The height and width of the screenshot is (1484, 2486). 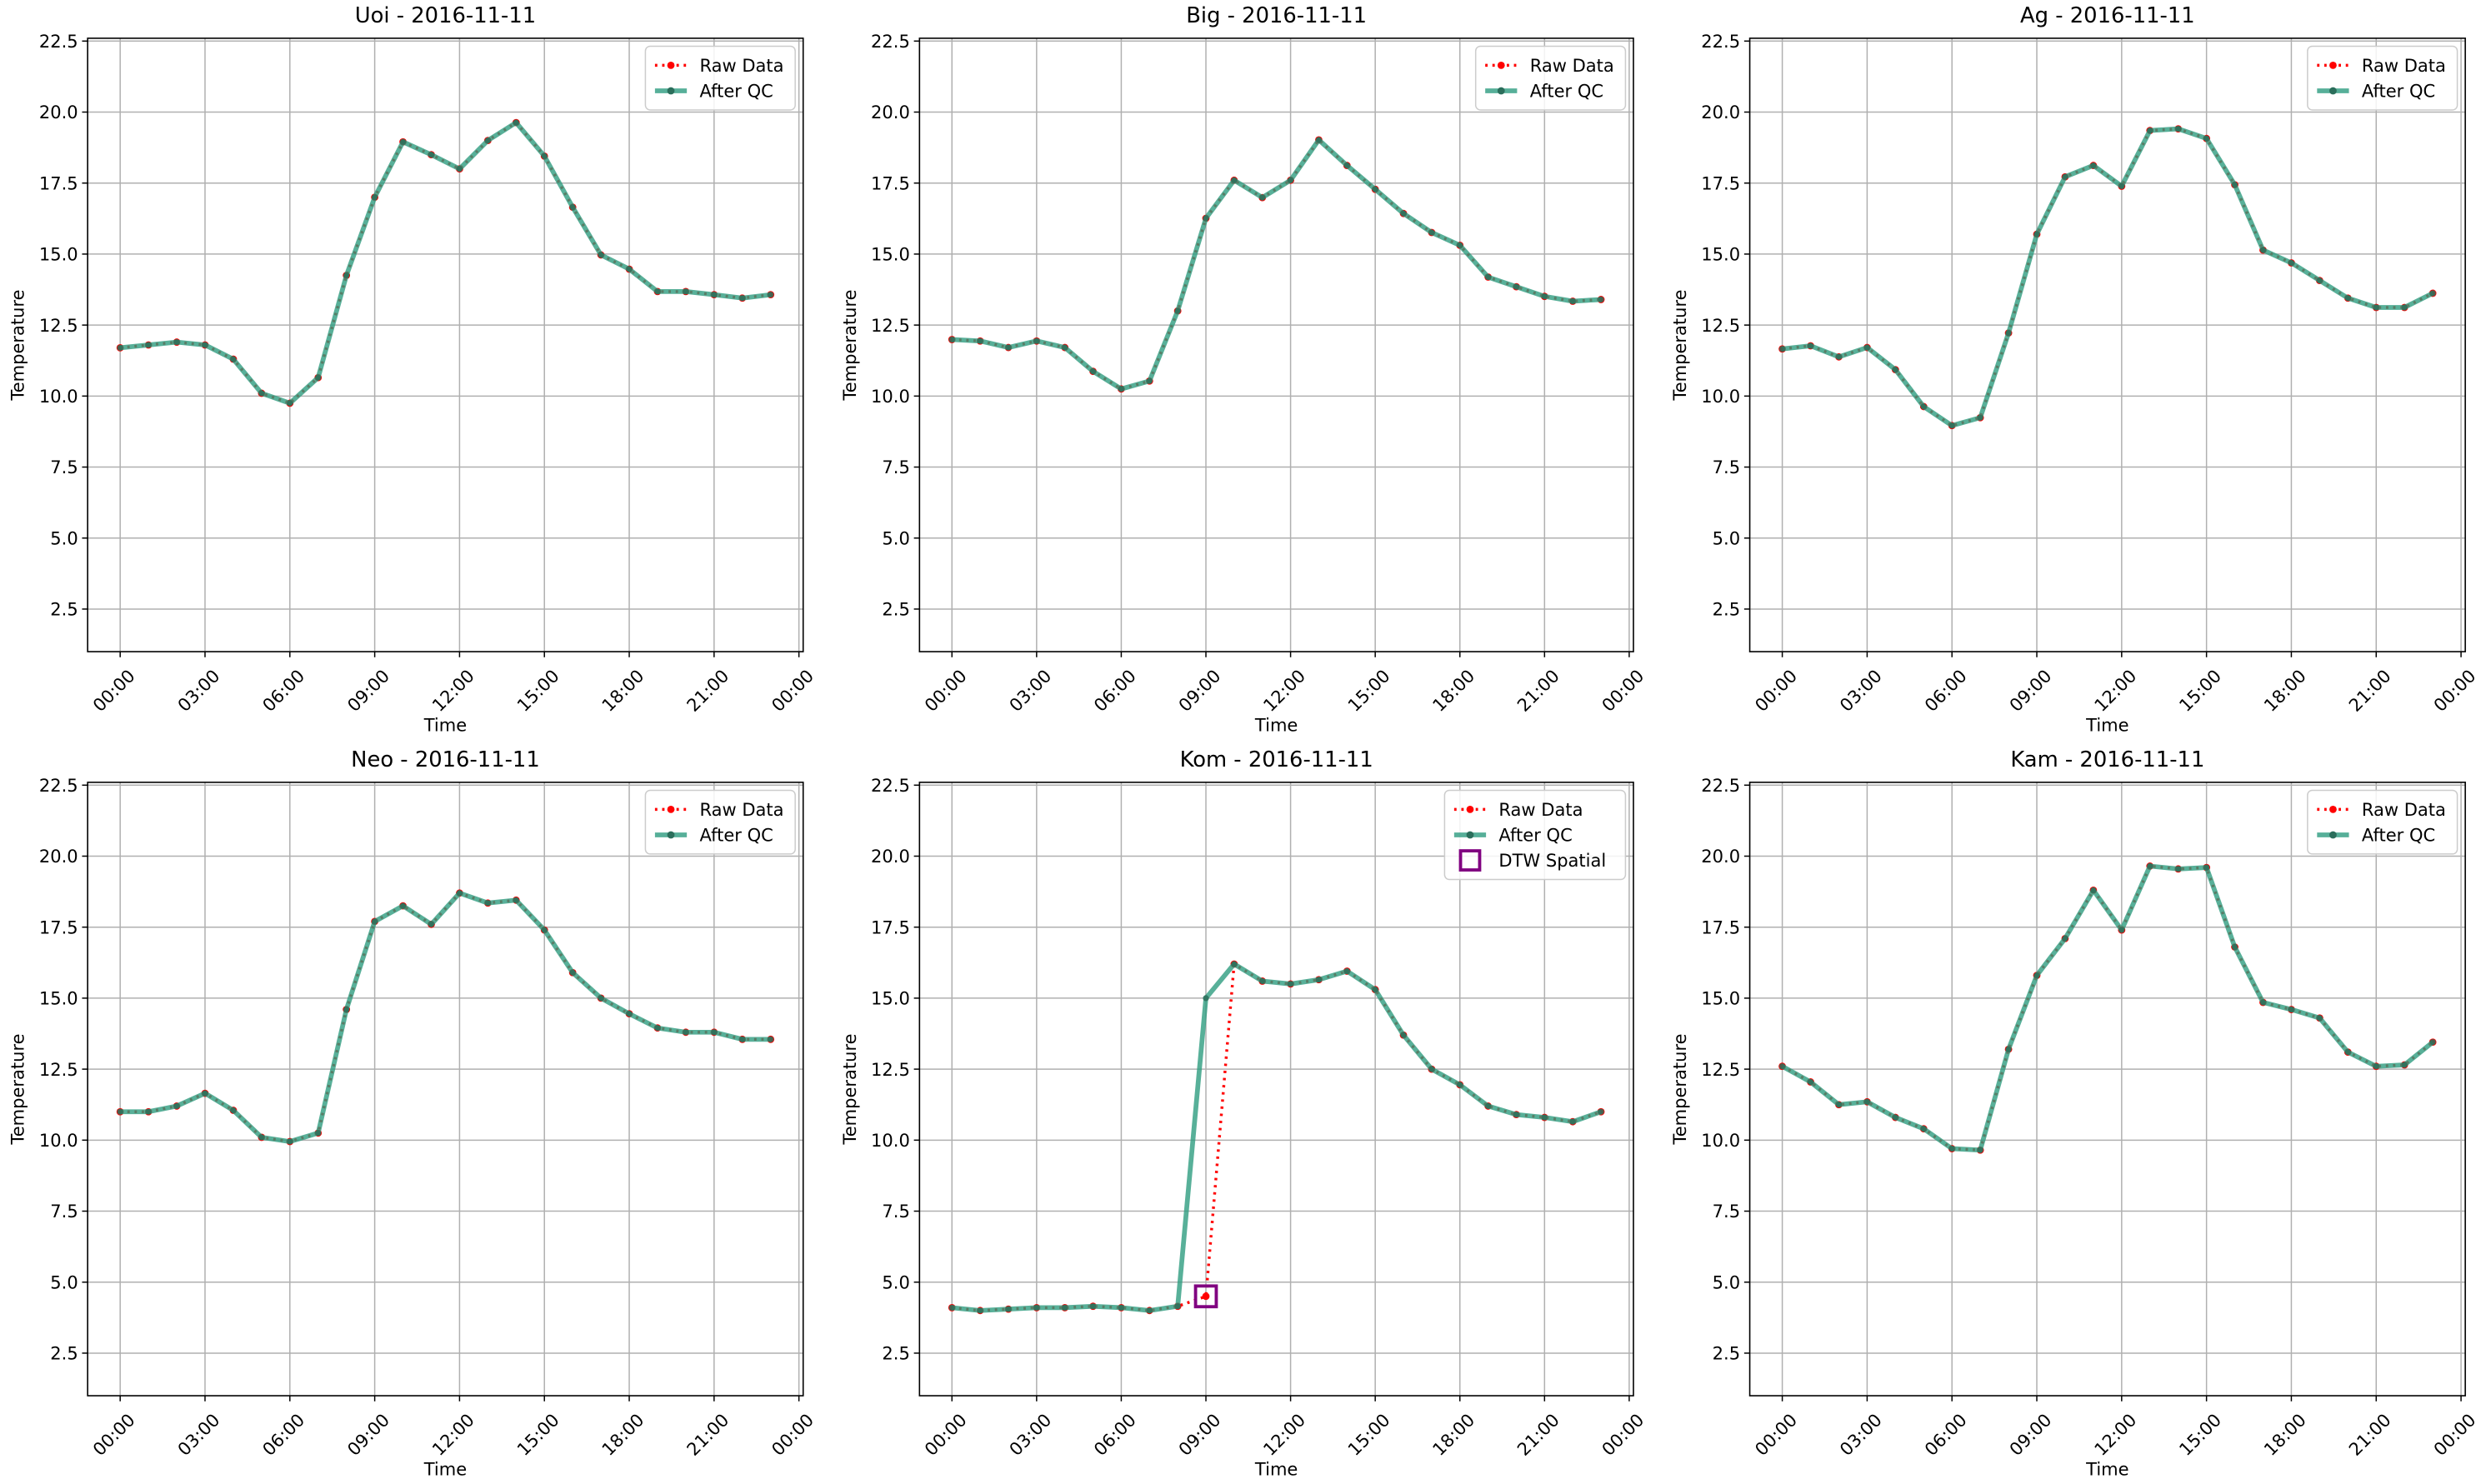 I want to click on y-tick-label: 17.5, so click(x=1720, y=927).